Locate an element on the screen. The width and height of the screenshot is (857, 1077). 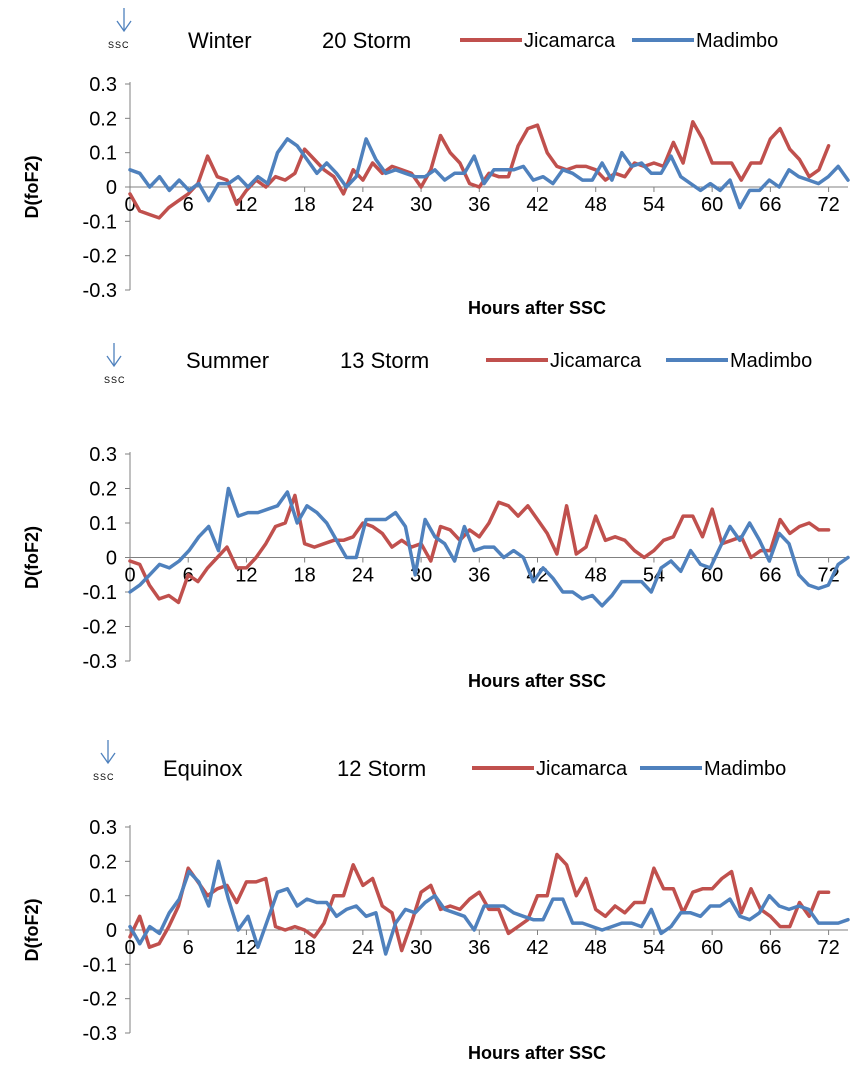
storm-count-label: 13 Storm is located at coordinates (384, 360).